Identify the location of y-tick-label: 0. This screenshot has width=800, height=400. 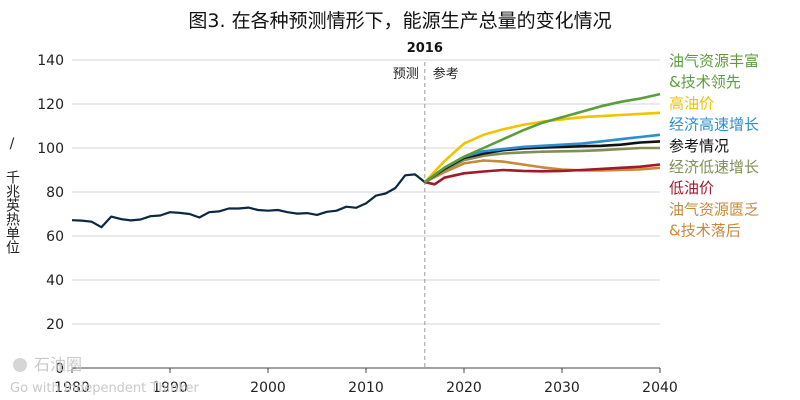
(59, 369).